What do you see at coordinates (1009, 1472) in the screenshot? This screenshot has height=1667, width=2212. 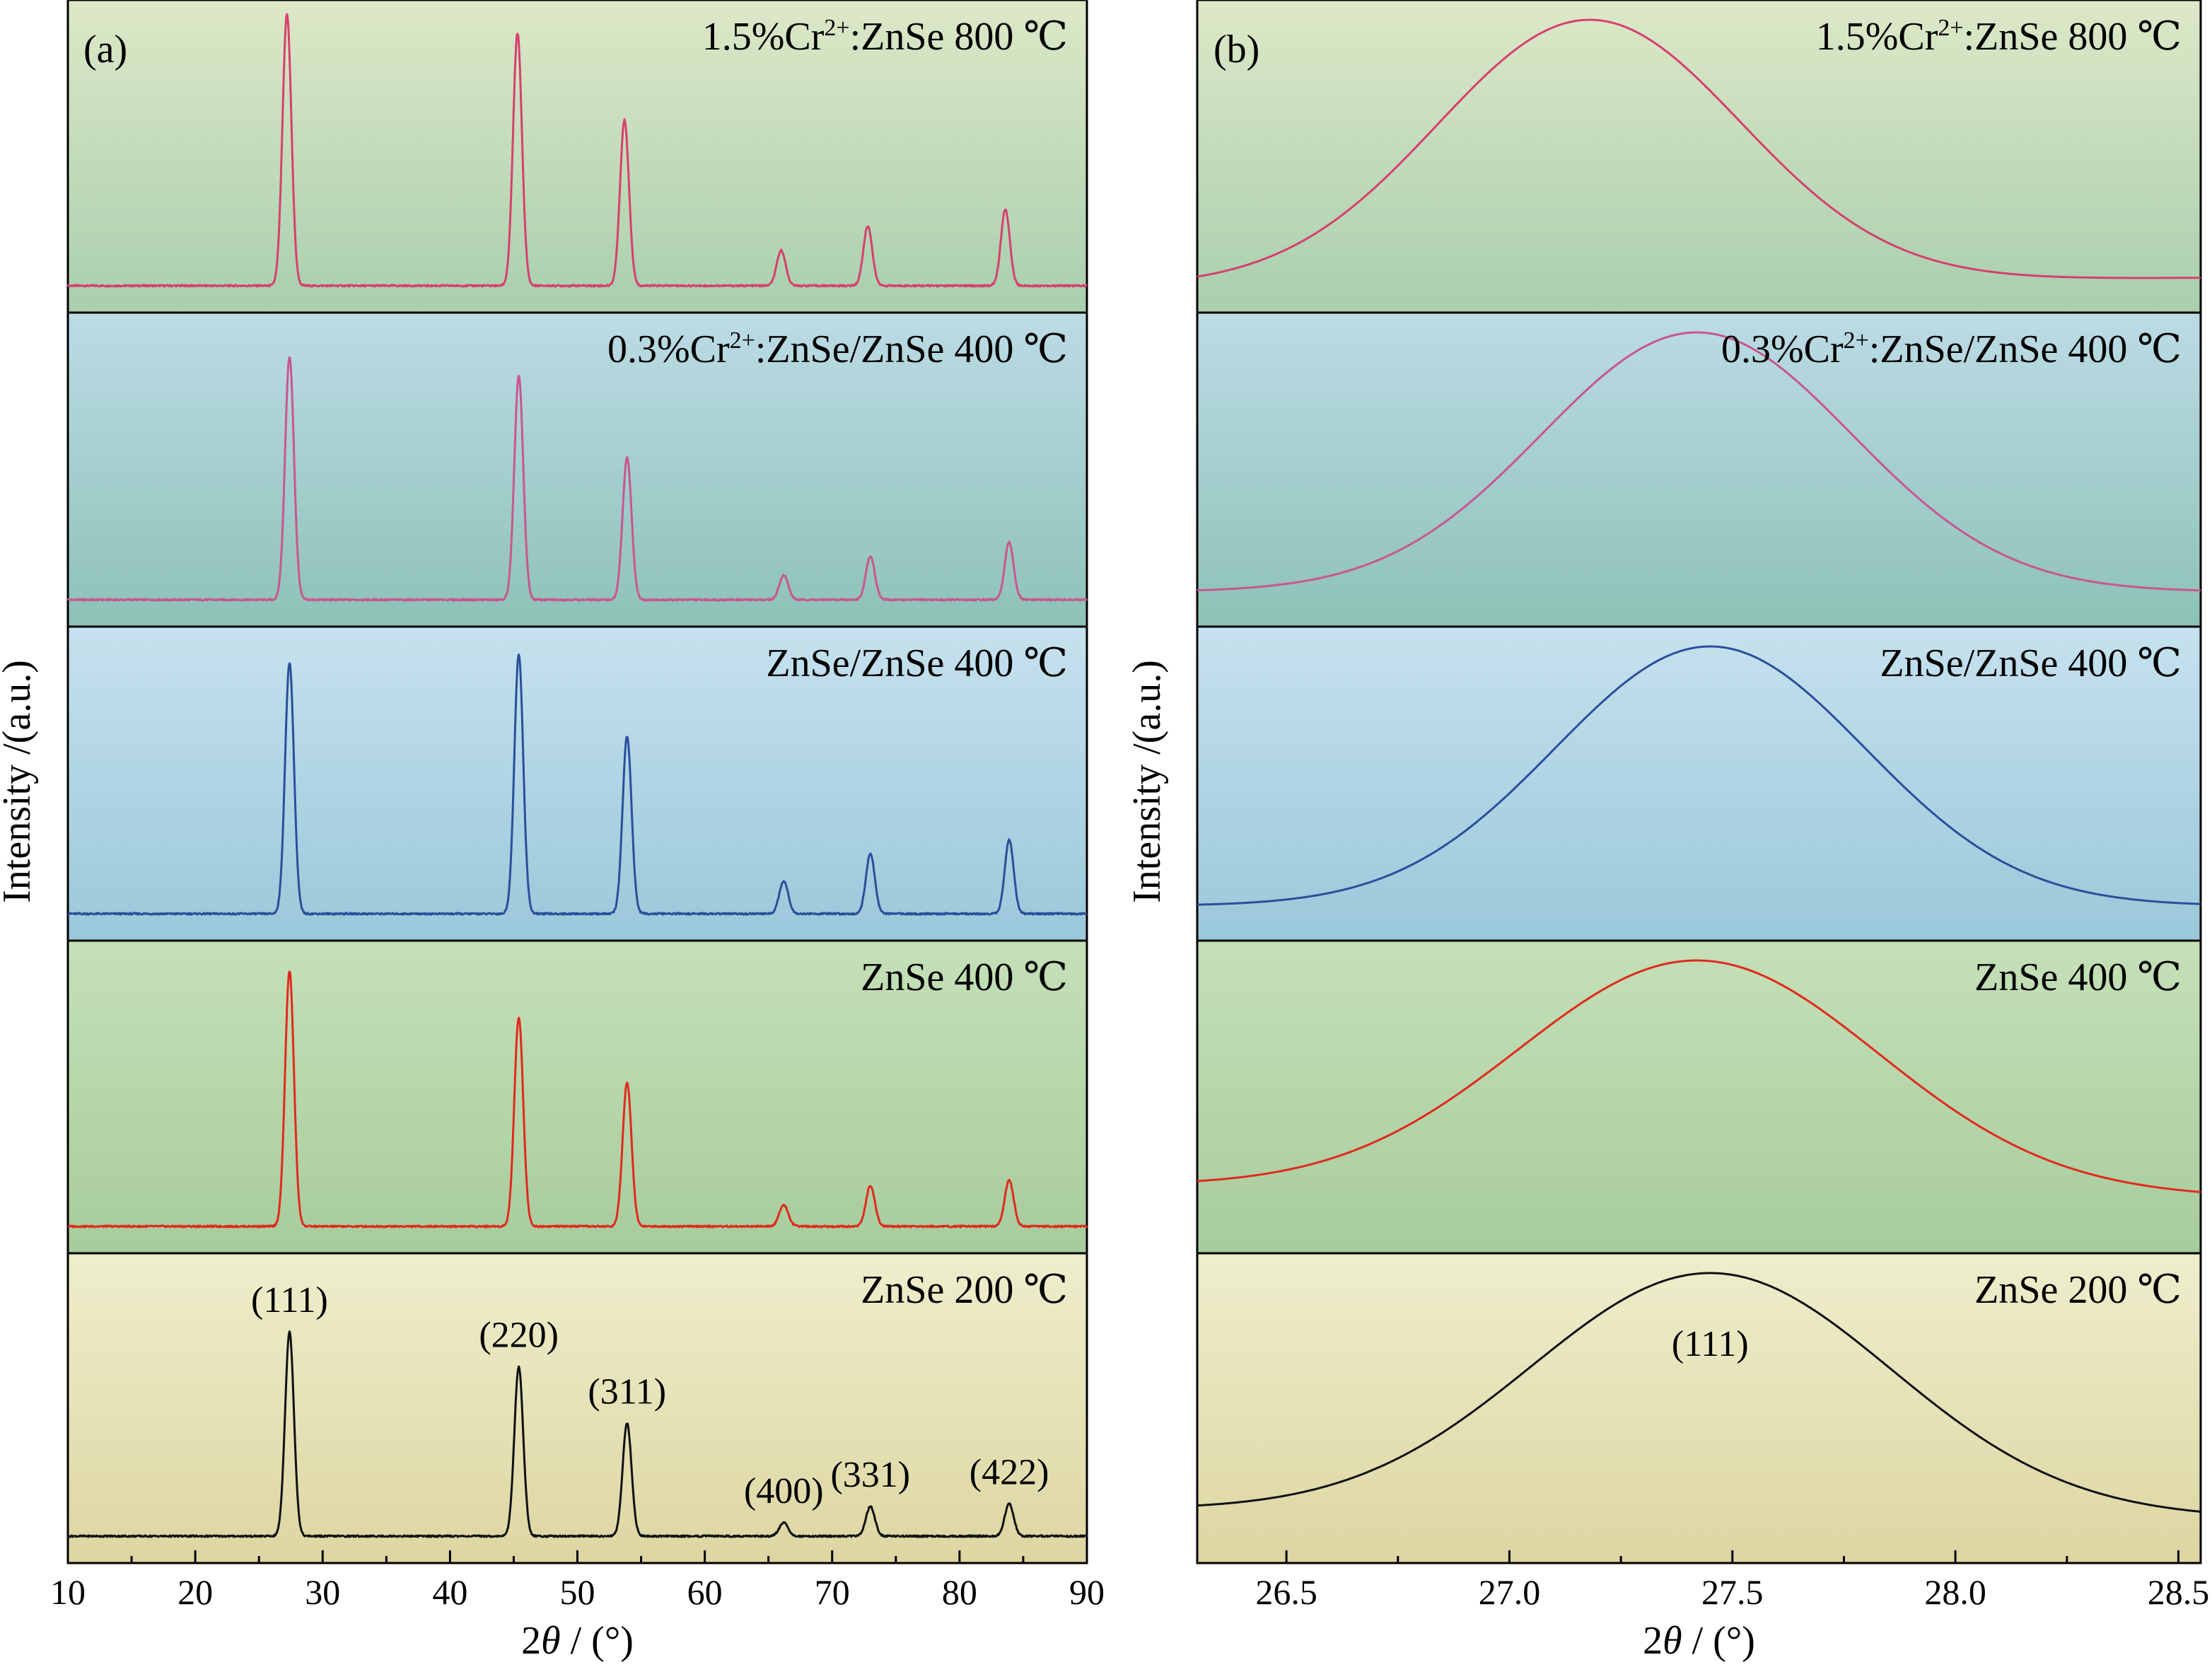 I see `hkl-label-5: (422)` at bounding box center [1009, 1472].